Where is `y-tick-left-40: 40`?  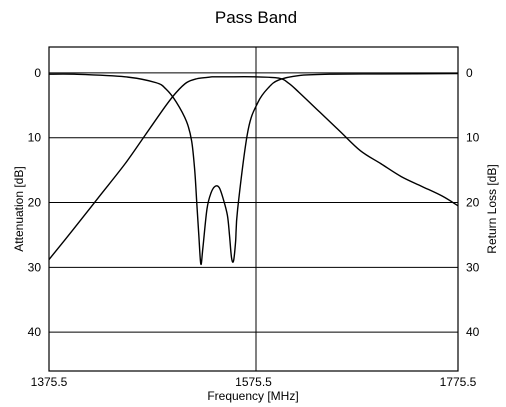
y-tick-left-40: 40 is located at coordinates (35, 332).